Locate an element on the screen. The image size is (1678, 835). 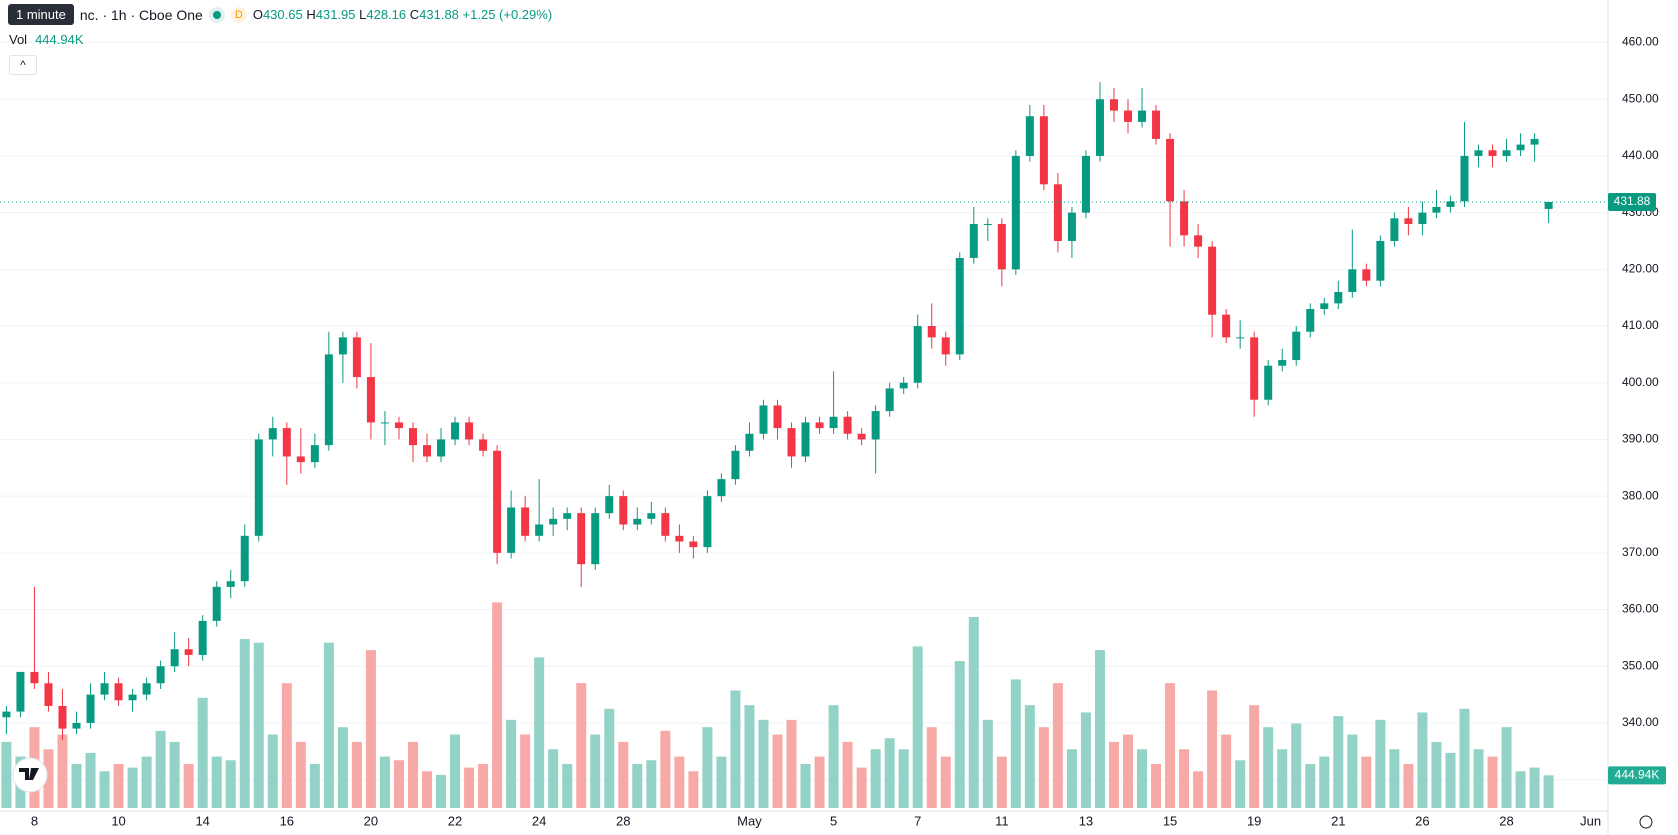
ohlc-value: 428.16 is located at coordinates (386, 14).